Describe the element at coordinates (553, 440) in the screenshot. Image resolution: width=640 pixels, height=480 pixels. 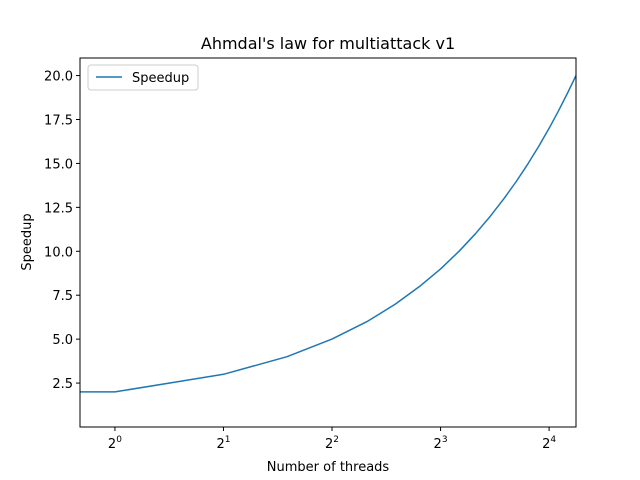
I see `x-tick-exponent: 4` at that location.